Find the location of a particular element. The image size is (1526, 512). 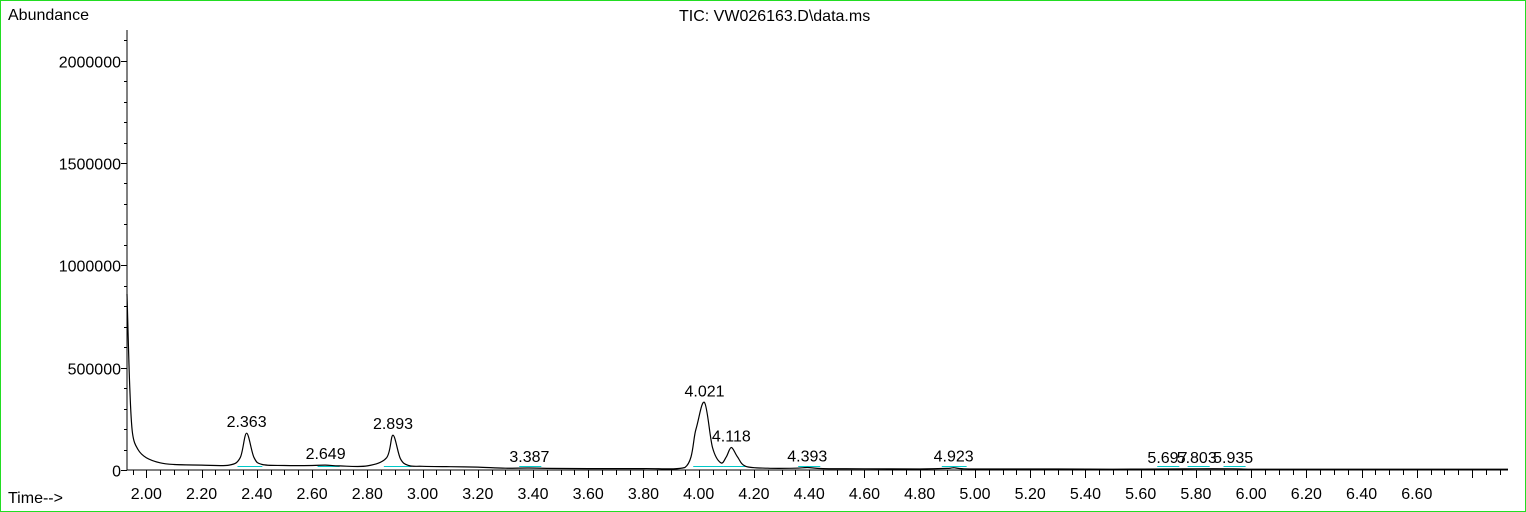

y-tick-label: 0 is located at coordinates (116, 472).